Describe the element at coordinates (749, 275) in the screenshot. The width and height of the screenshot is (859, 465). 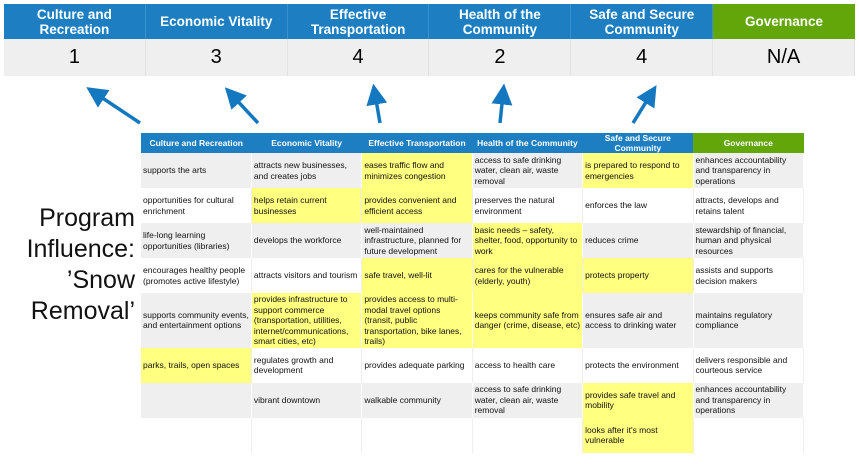
I see `table-cell: assists and supports decision makers` at that location.